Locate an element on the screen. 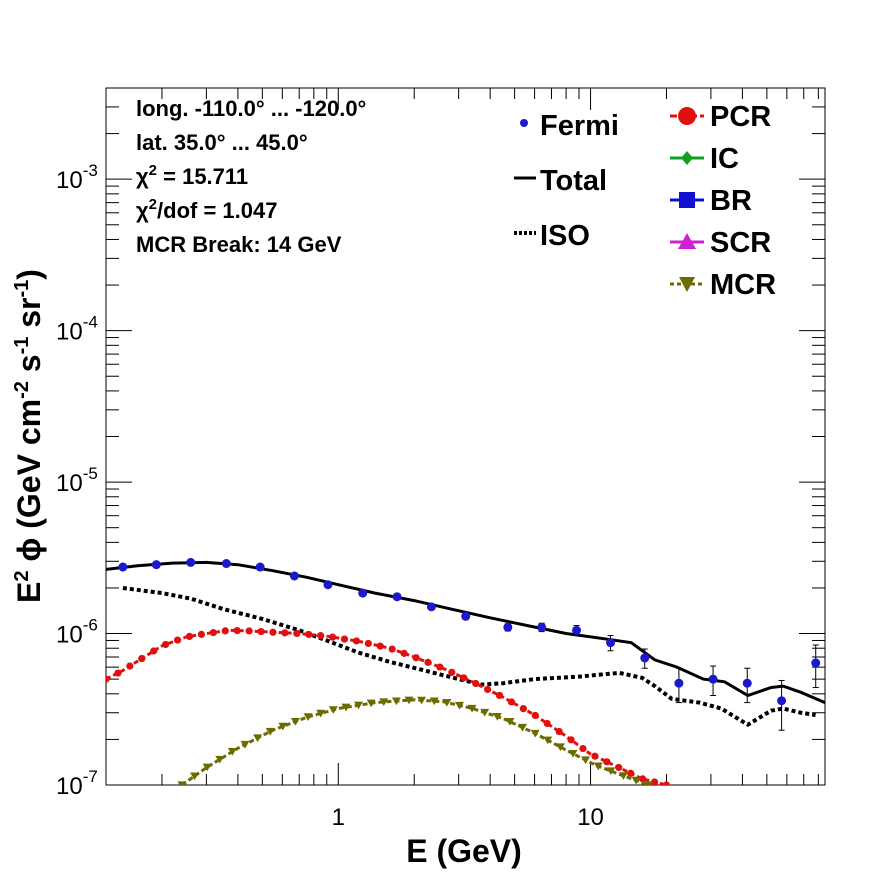 Image resolution: width=896 pixels, height=872 pixels. legend-label: Total is located at coordinates (573, 181).